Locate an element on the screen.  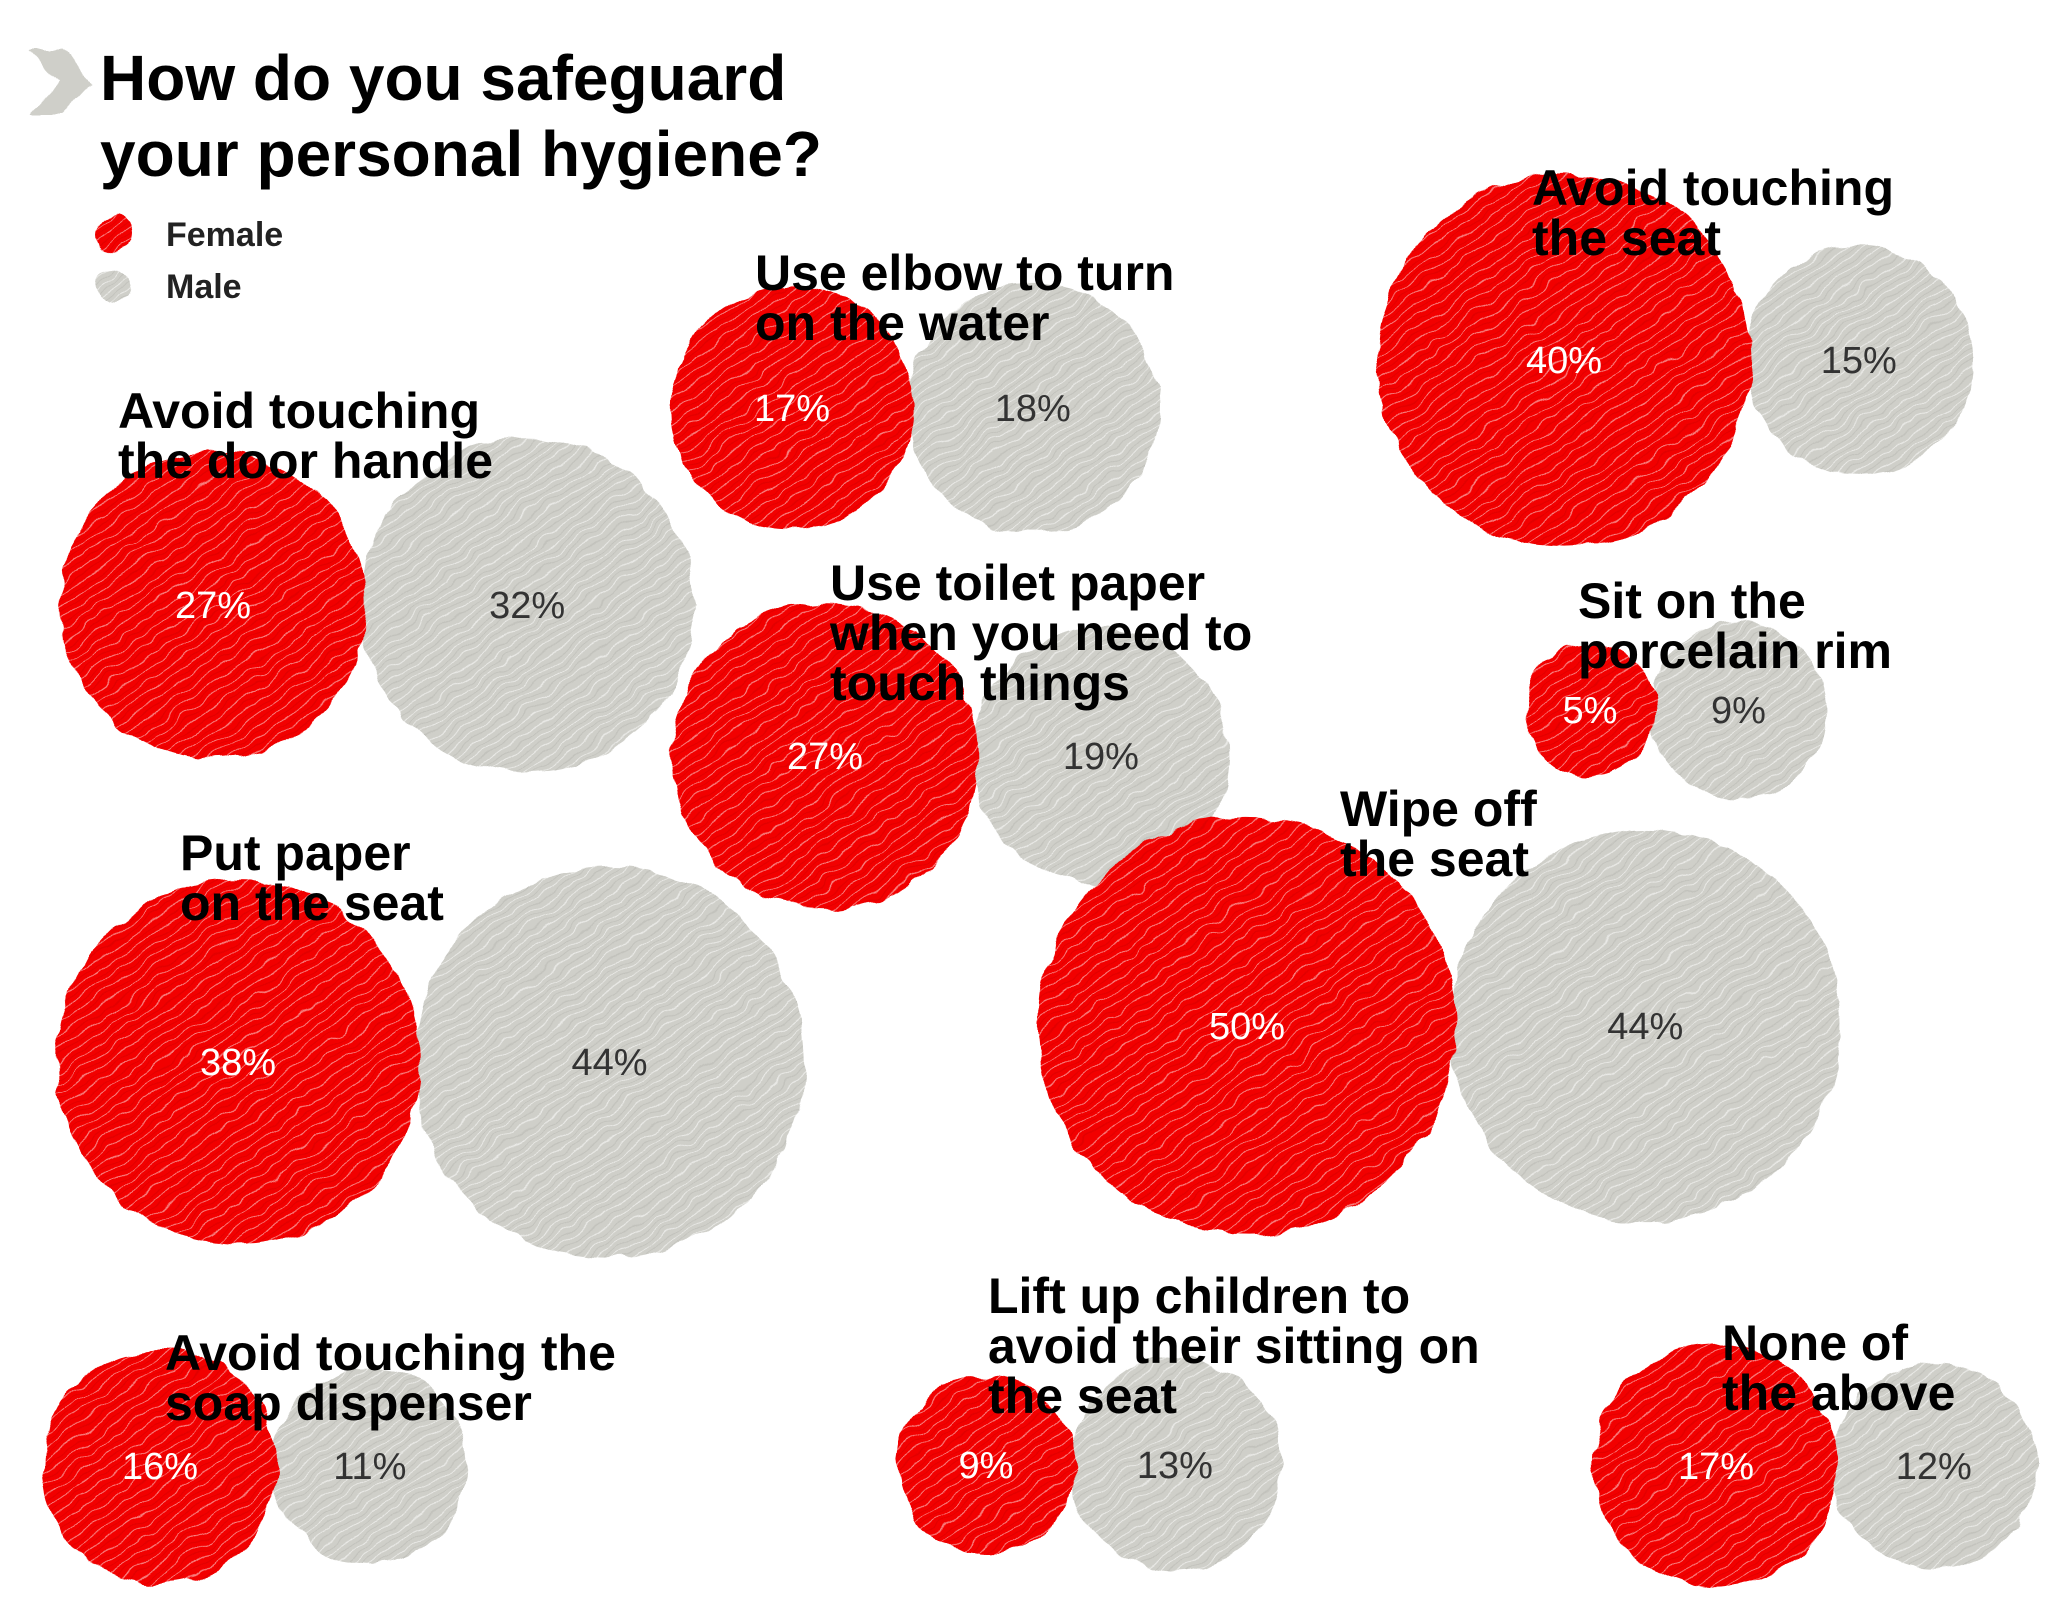
group-label-line: avoid their sitting on is located at coordinates (1234, 1346).